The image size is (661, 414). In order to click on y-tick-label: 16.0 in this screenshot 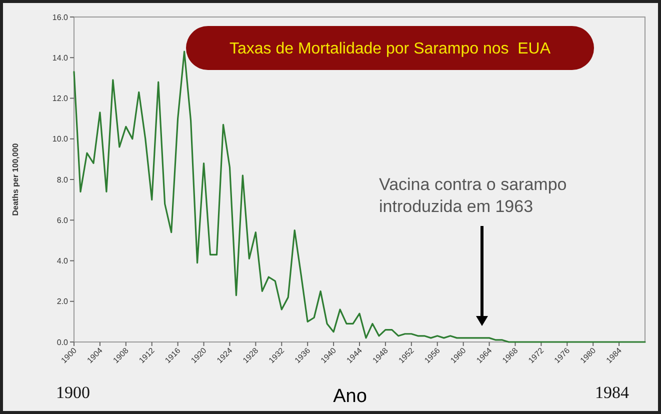, I will do `click(60, 17)`.